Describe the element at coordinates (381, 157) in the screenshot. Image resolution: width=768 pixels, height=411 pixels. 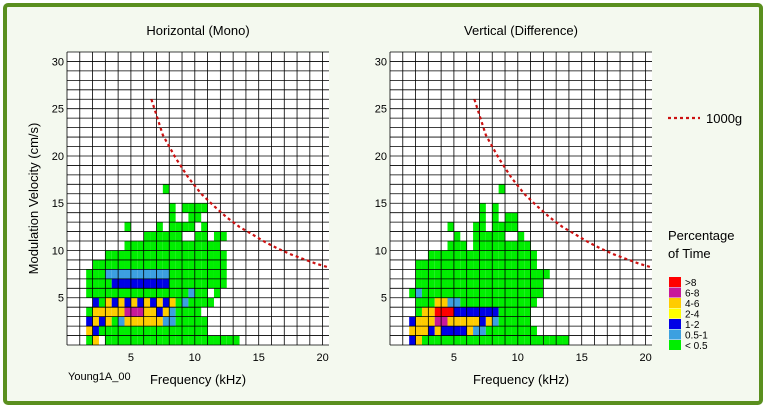
I see `y-tick-label: 20` at that location.